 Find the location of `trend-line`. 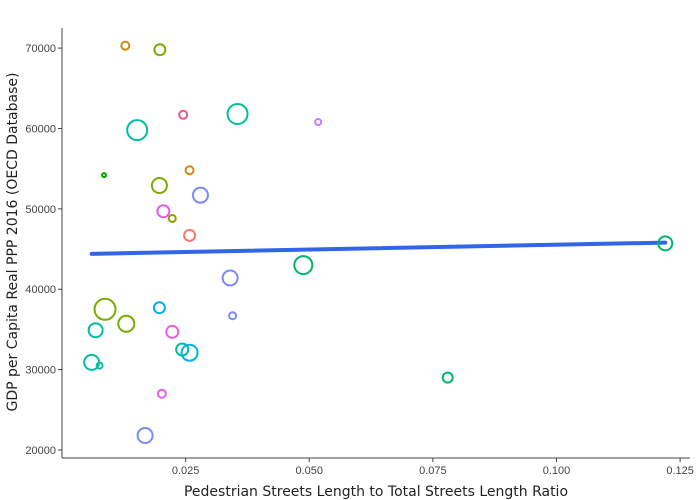

trend-line is located at coordinates (378, 248).